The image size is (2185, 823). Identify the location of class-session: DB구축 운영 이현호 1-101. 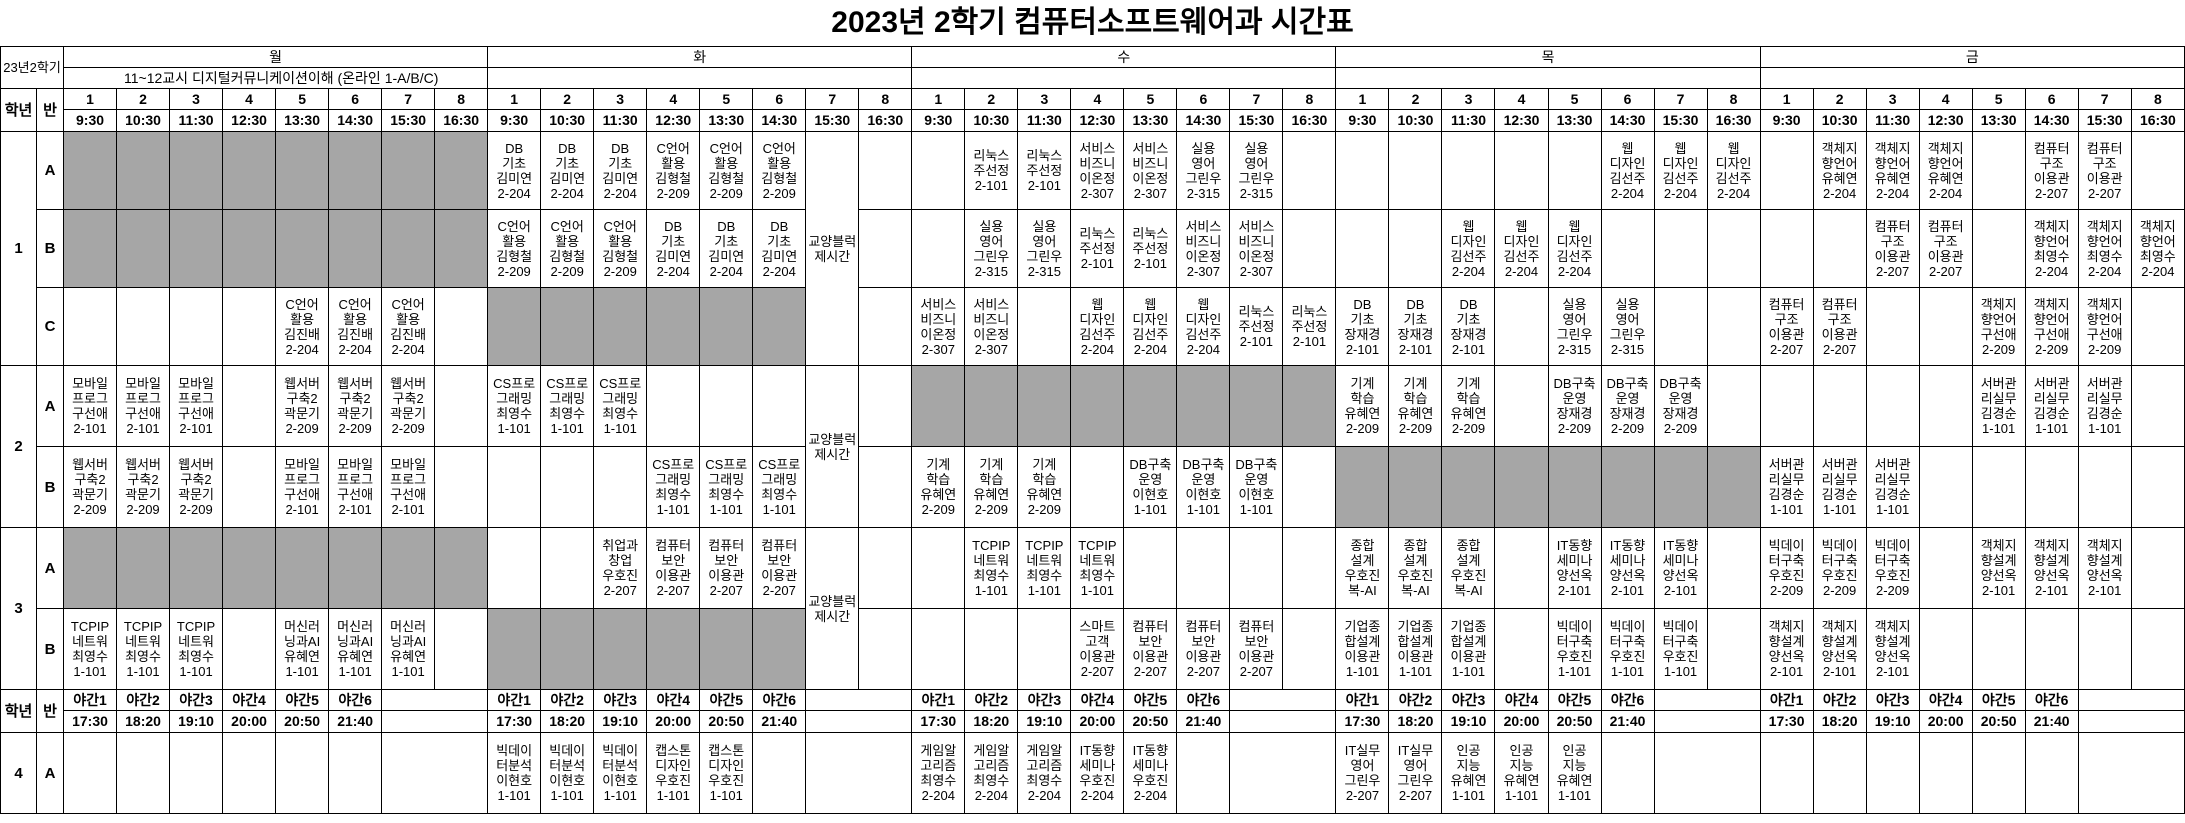
(1150, 487).